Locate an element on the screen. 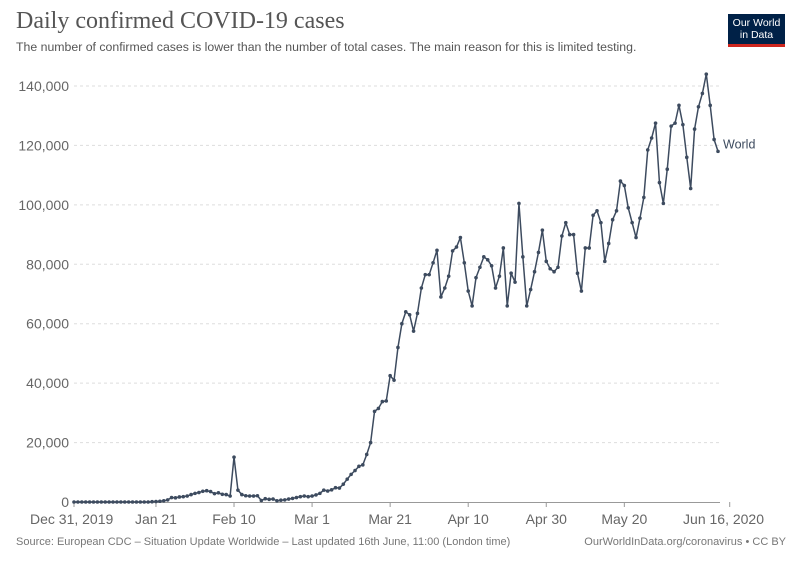 The width and height of the screenshot is (800, 564). x-tick-label: Mar 1 is located at coordinates (312, 519).